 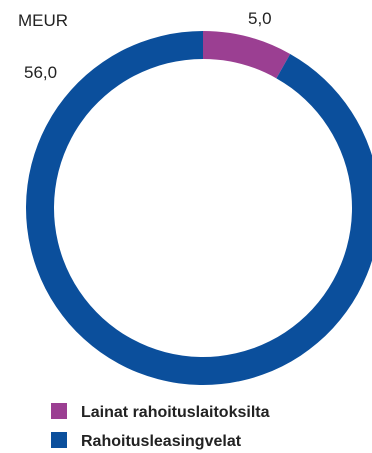 I want to click on donut-slice-lainat, so click(x=246, y=54).